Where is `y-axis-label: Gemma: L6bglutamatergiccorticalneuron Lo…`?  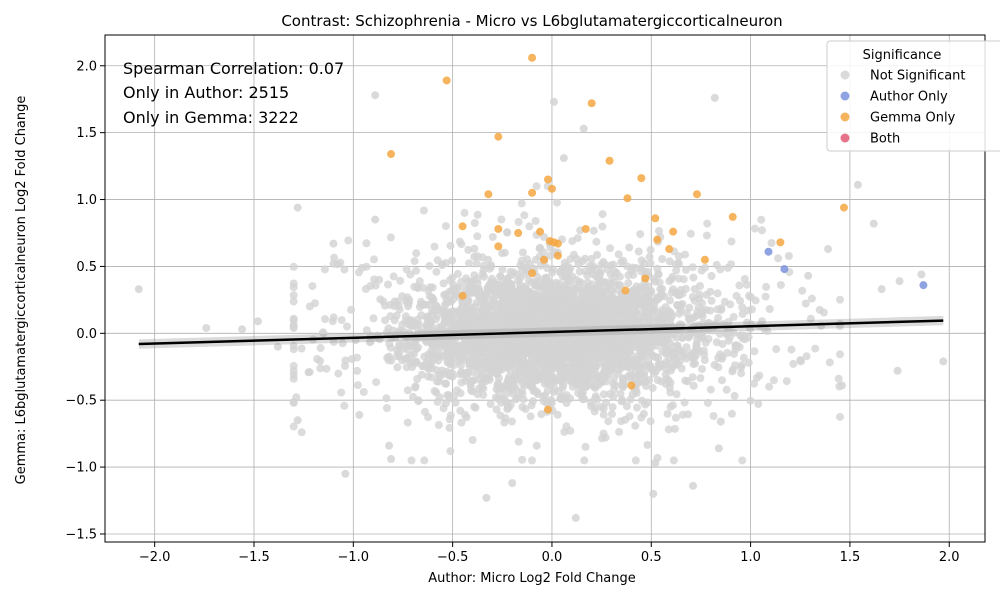 y-axis-label: Gemma: L6bglutamatergiccorticalneuron Lo… is located at coordinates (21, 290).